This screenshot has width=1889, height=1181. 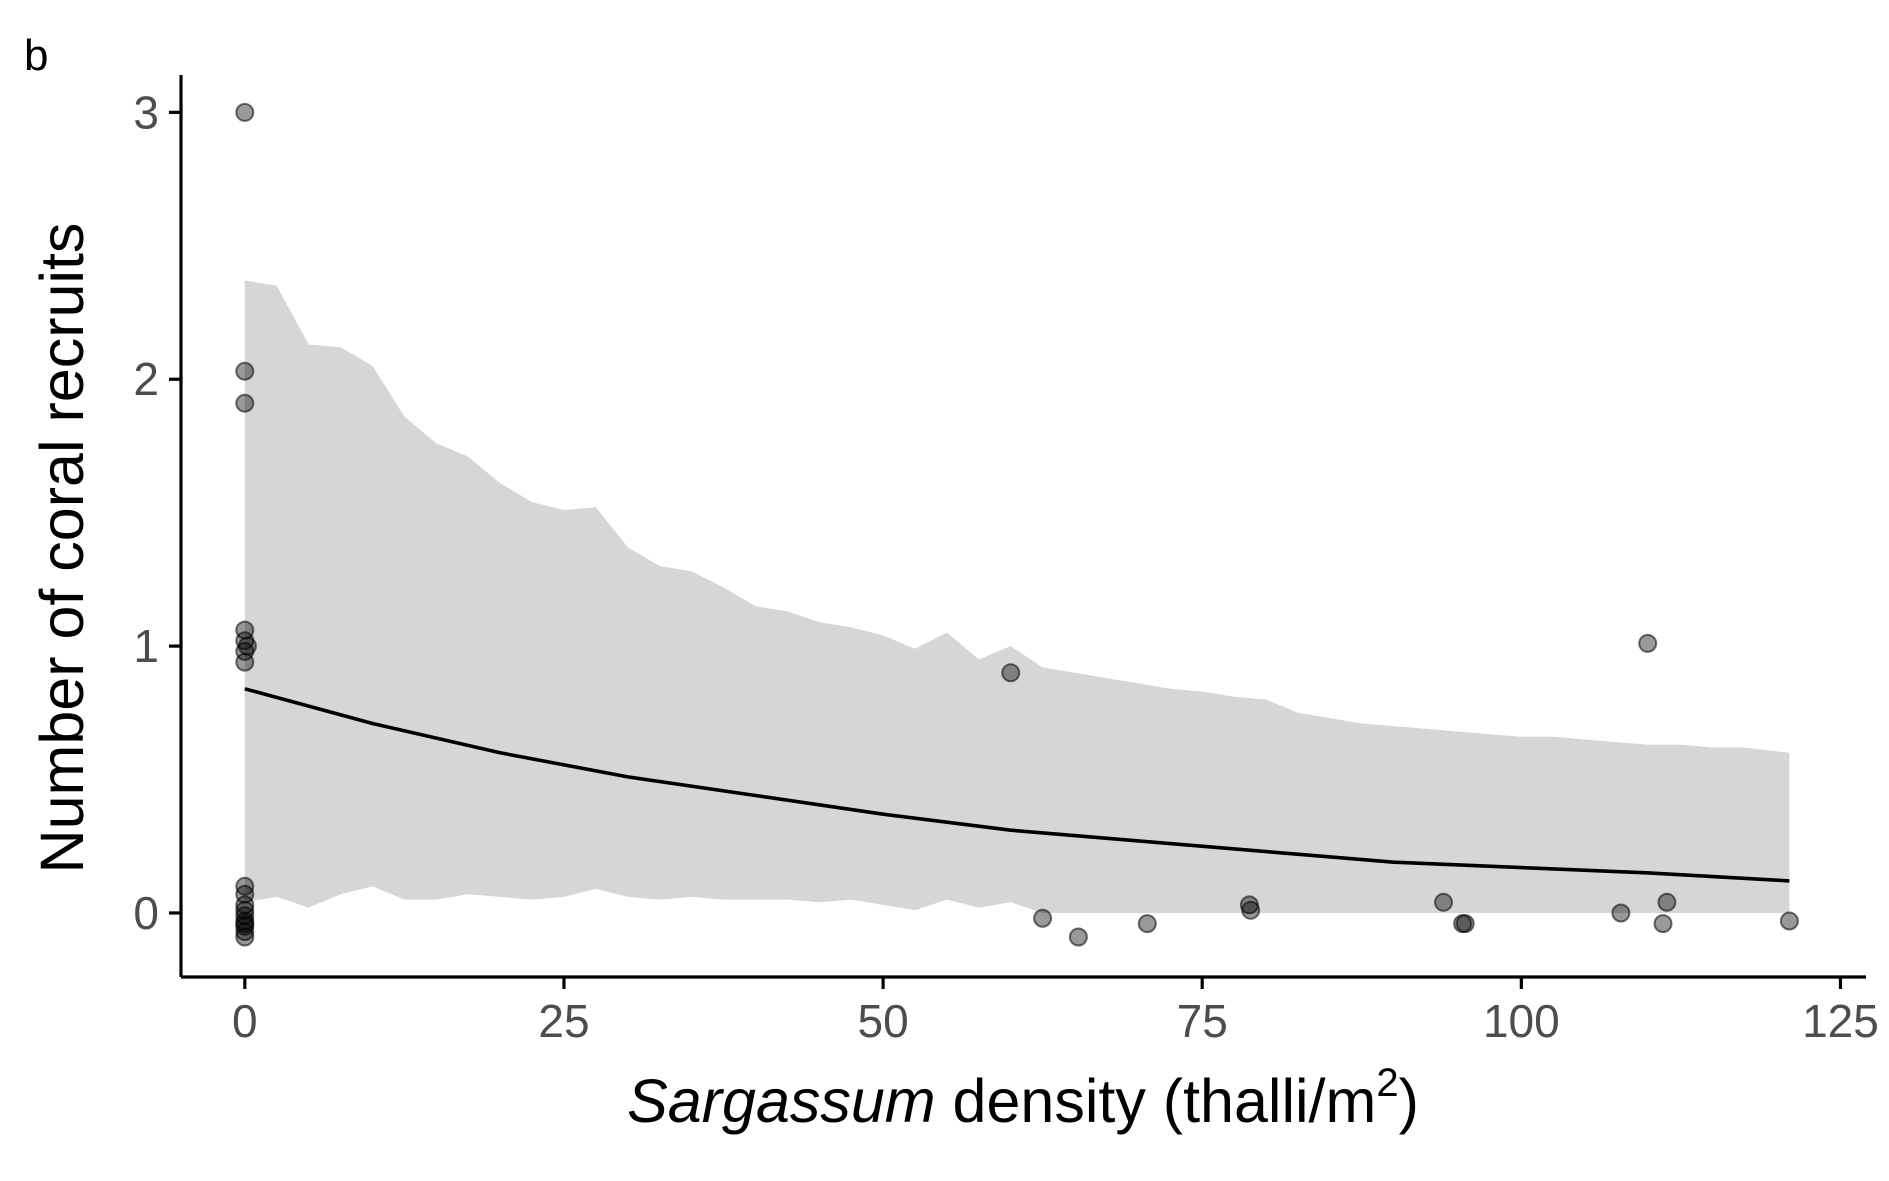 What do you see at coordinates (36, 55) in the screenshot?
I see `panel-label: b` at bounding box center [36, 55].